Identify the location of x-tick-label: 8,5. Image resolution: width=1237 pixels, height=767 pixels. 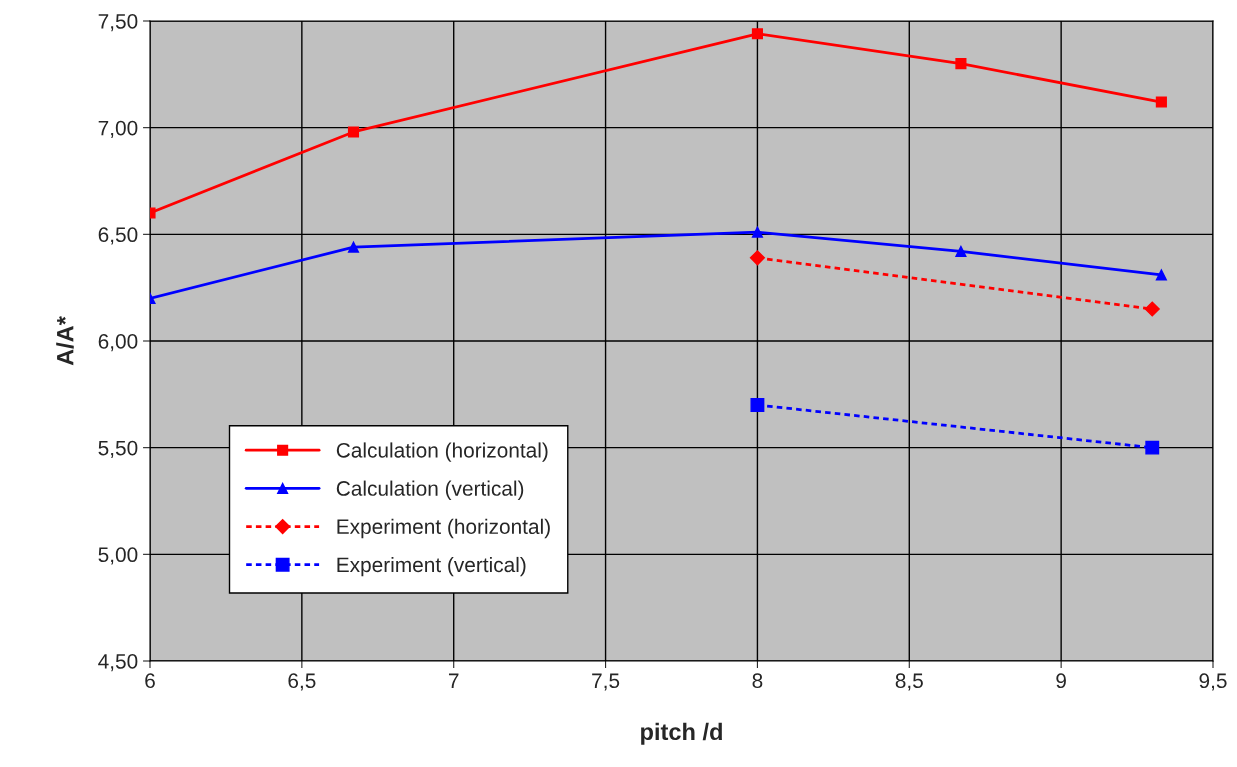
(909, 682).